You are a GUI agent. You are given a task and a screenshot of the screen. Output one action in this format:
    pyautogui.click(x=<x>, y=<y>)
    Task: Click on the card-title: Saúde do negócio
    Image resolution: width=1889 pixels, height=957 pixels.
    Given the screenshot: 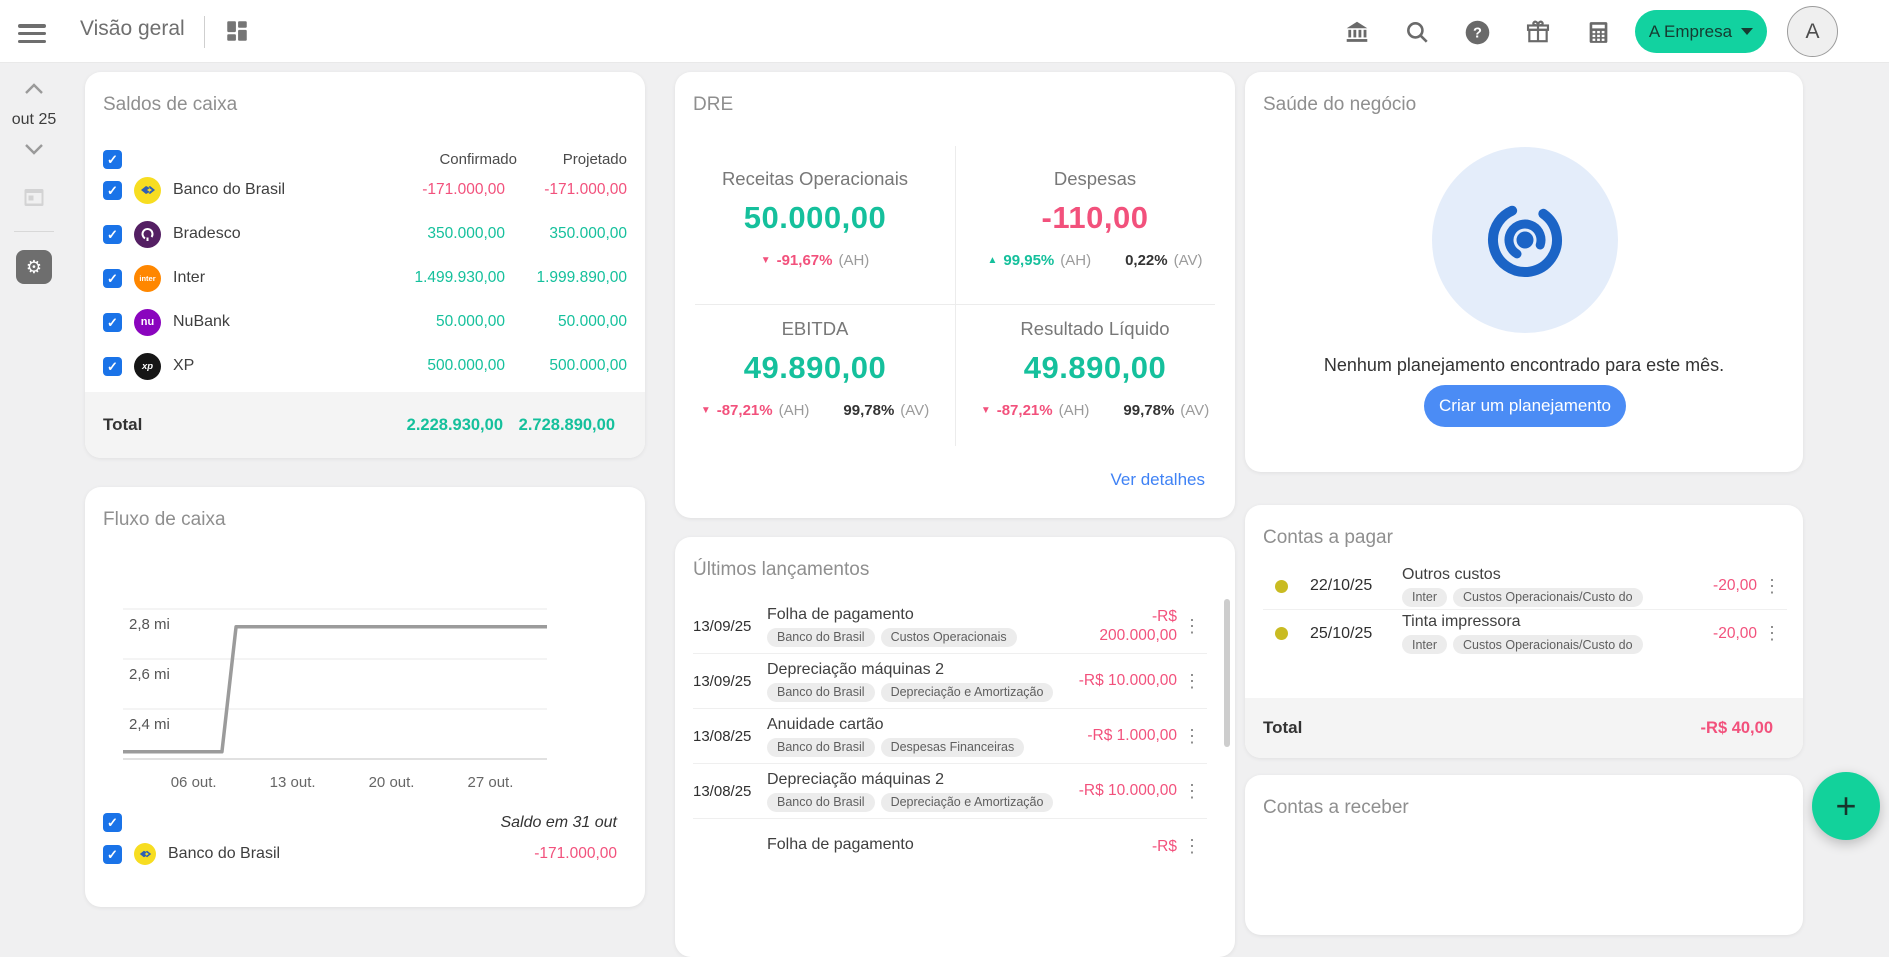 What is the action you would take?
    pyautogui.click(x=1340, y=104)
    